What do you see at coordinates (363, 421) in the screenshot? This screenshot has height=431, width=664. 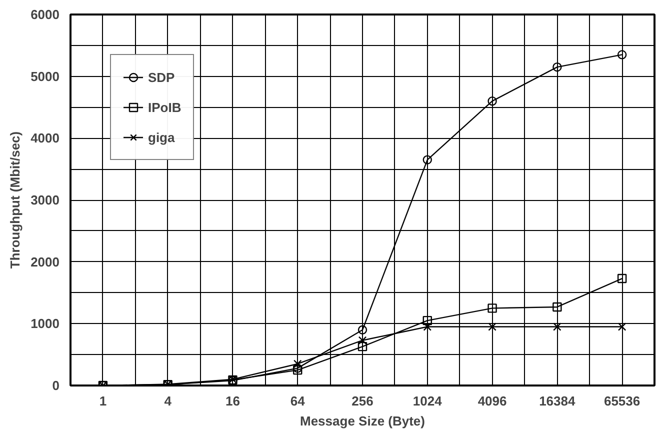 I see `x-axis-title: Message Size (Byte)` at bounding box center [363, 421].